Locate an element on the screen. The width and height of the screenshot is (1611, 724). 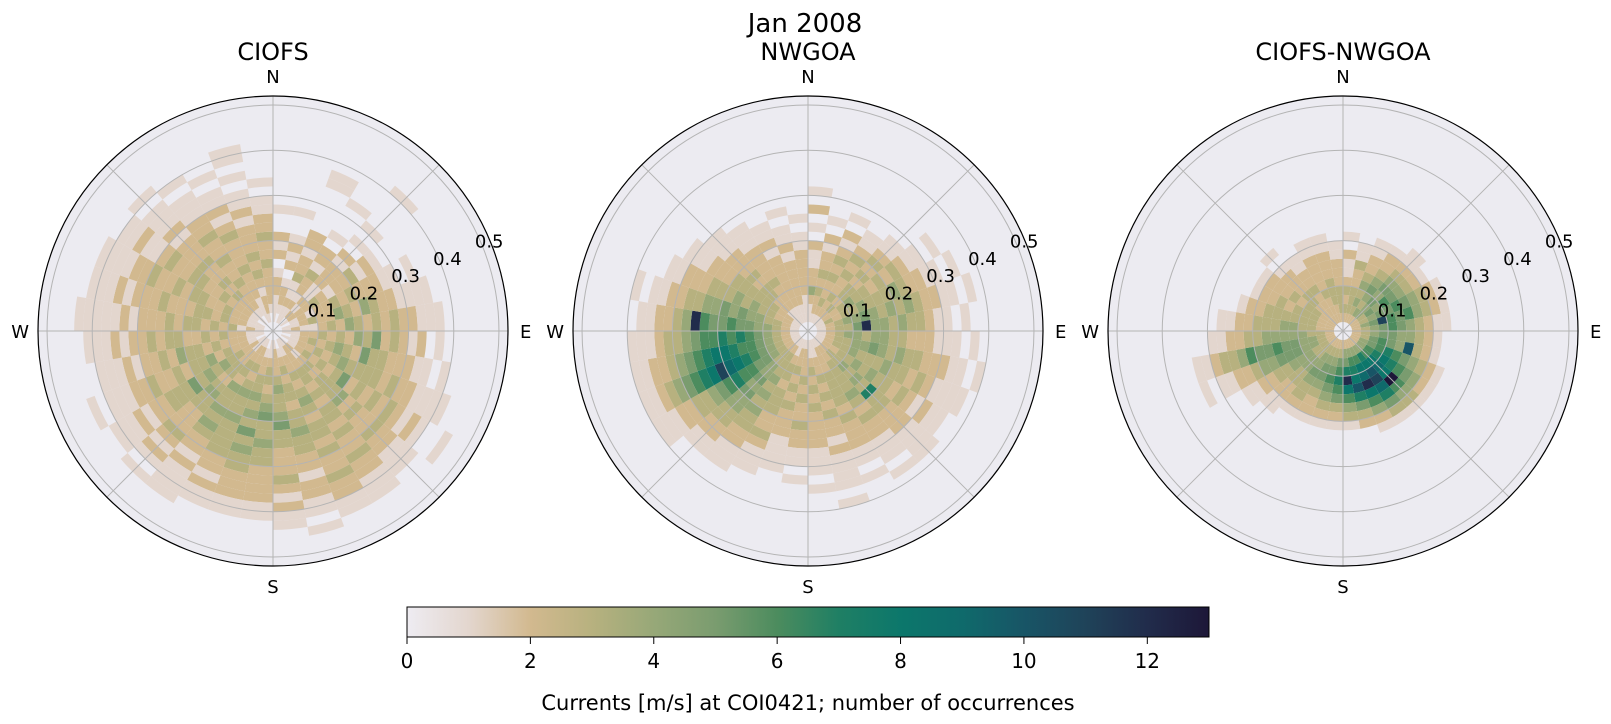
radial-tick-label: 0.4 is located at coordinates (1517, 259).